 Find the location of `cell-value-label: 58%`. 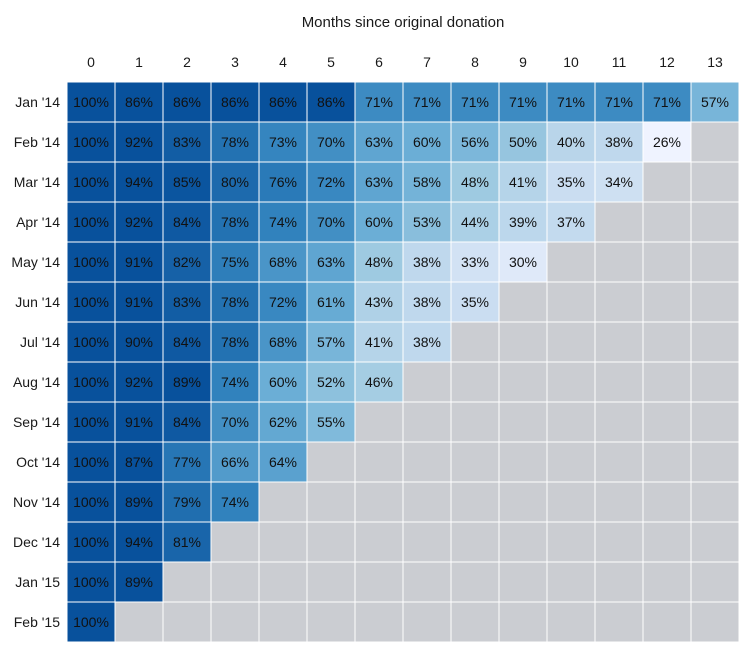

cell-value-label: 58% is located at coordinates (427, 182).